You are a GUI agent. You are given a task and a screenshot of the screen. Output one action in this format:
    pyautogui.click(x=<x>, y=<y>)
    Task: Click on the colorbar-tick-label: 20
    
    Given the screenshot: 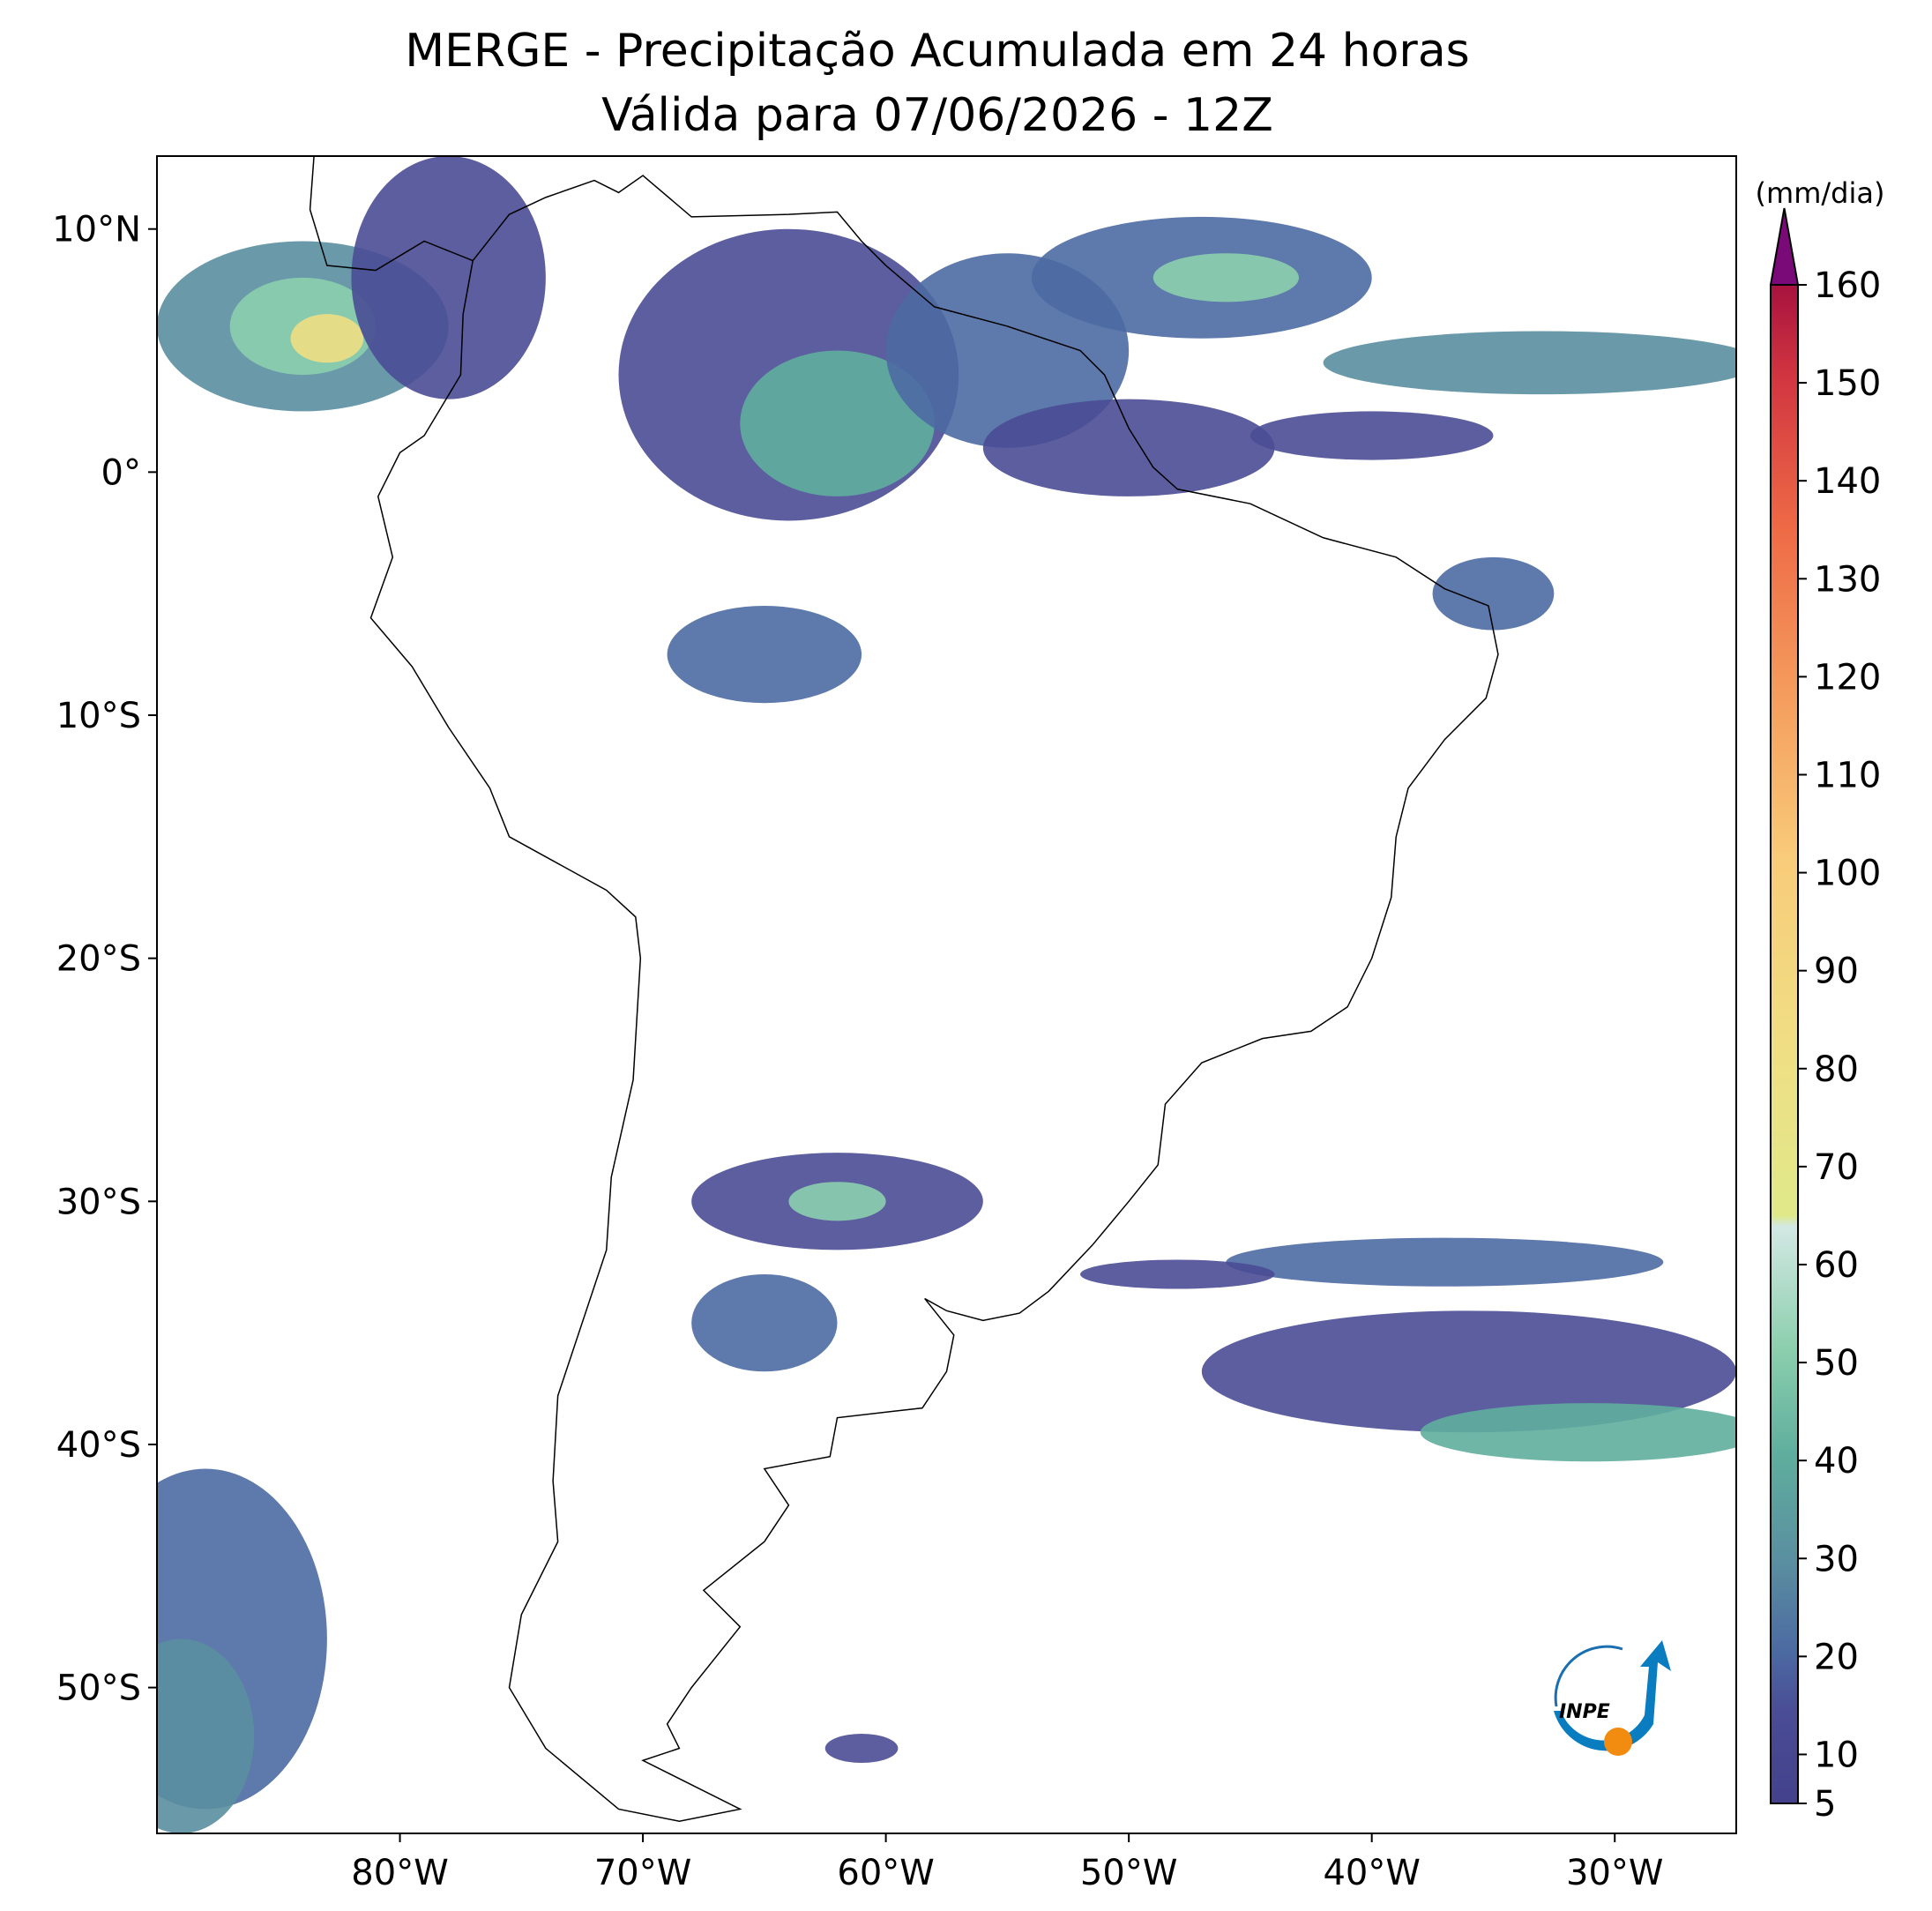 What is the action you would take?
    pyautogui.click(x=1836, y=1657)
    